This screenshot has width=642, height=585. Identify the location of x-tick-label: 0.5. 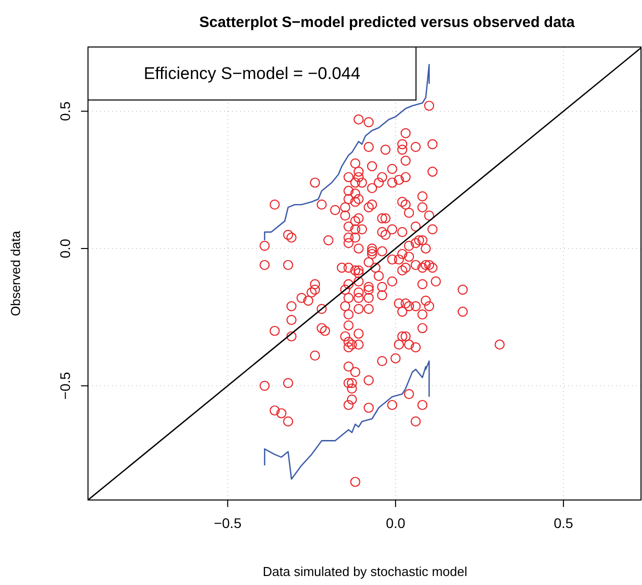
(564, 523).